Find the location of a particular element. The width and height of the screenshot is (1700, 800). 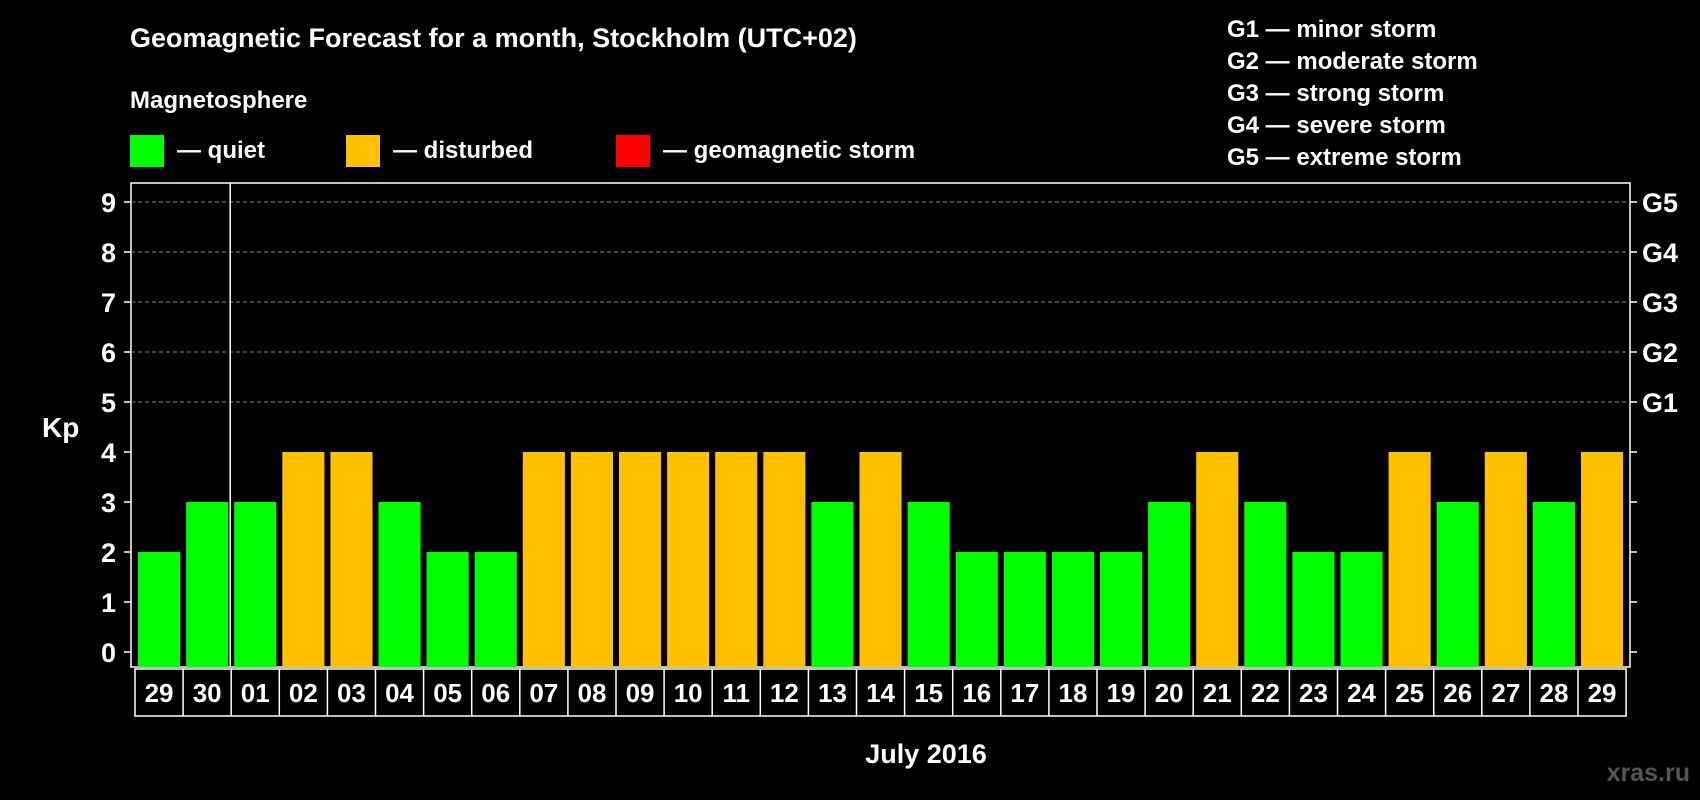

right-axis-label-g5: G5 is located at coordinates (1660, 203).